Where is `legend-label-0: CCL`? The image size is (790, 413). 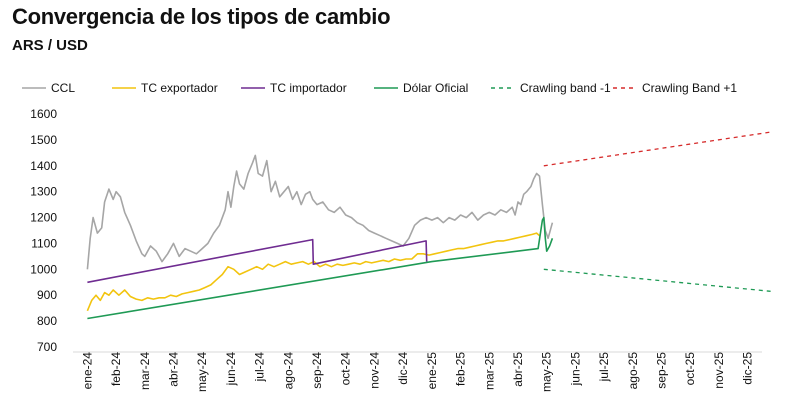
legend-label-0: CCL is located at coordinates (63, 88).